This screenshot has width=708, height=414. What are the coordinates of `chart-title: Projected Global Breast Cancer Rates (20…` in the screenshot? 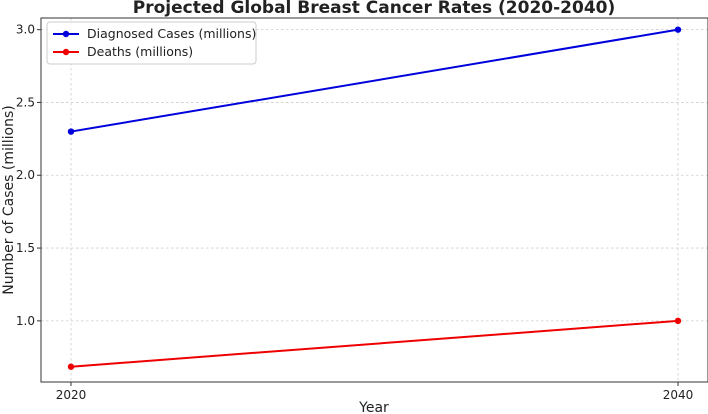 It's located at (374, 9).